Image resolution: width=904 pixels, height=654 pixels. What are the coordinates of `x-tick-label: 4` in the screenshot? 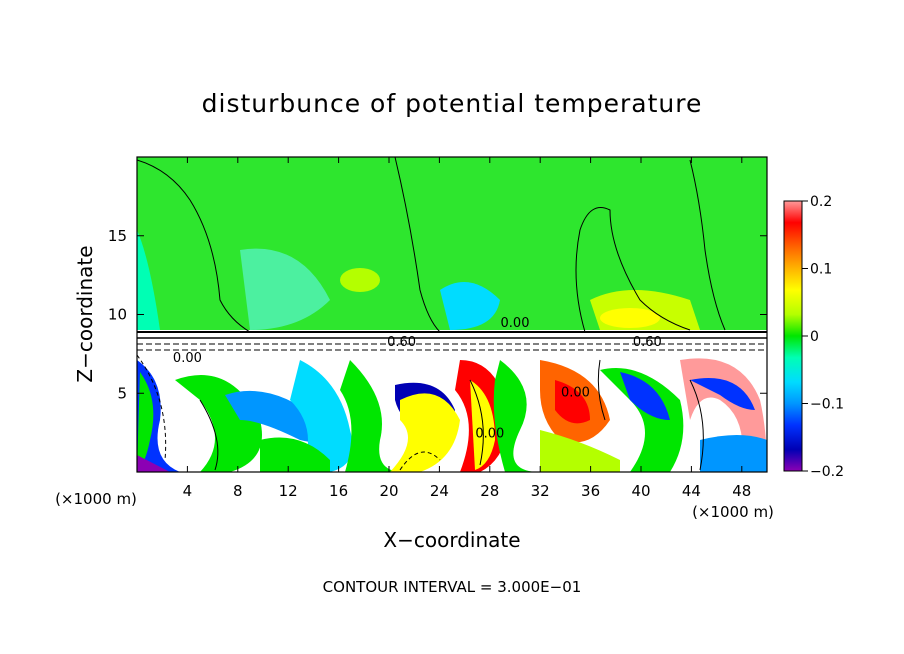 It's located at (188, 491).